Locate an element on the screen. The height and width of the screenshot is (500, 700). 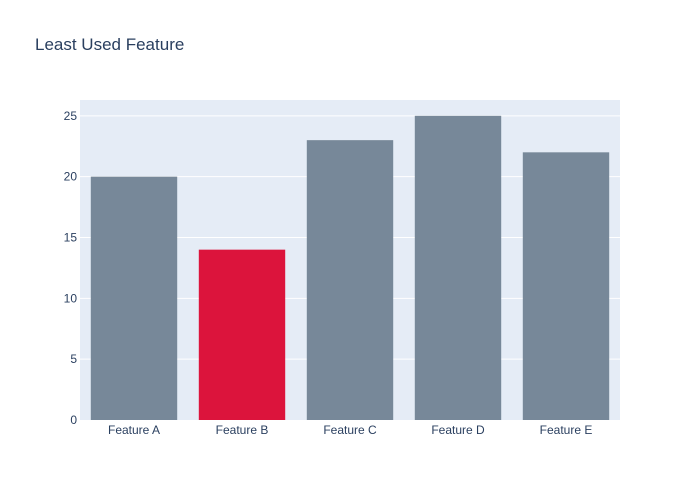
y-tick-label: 10 is located at coordinates (71, 298).